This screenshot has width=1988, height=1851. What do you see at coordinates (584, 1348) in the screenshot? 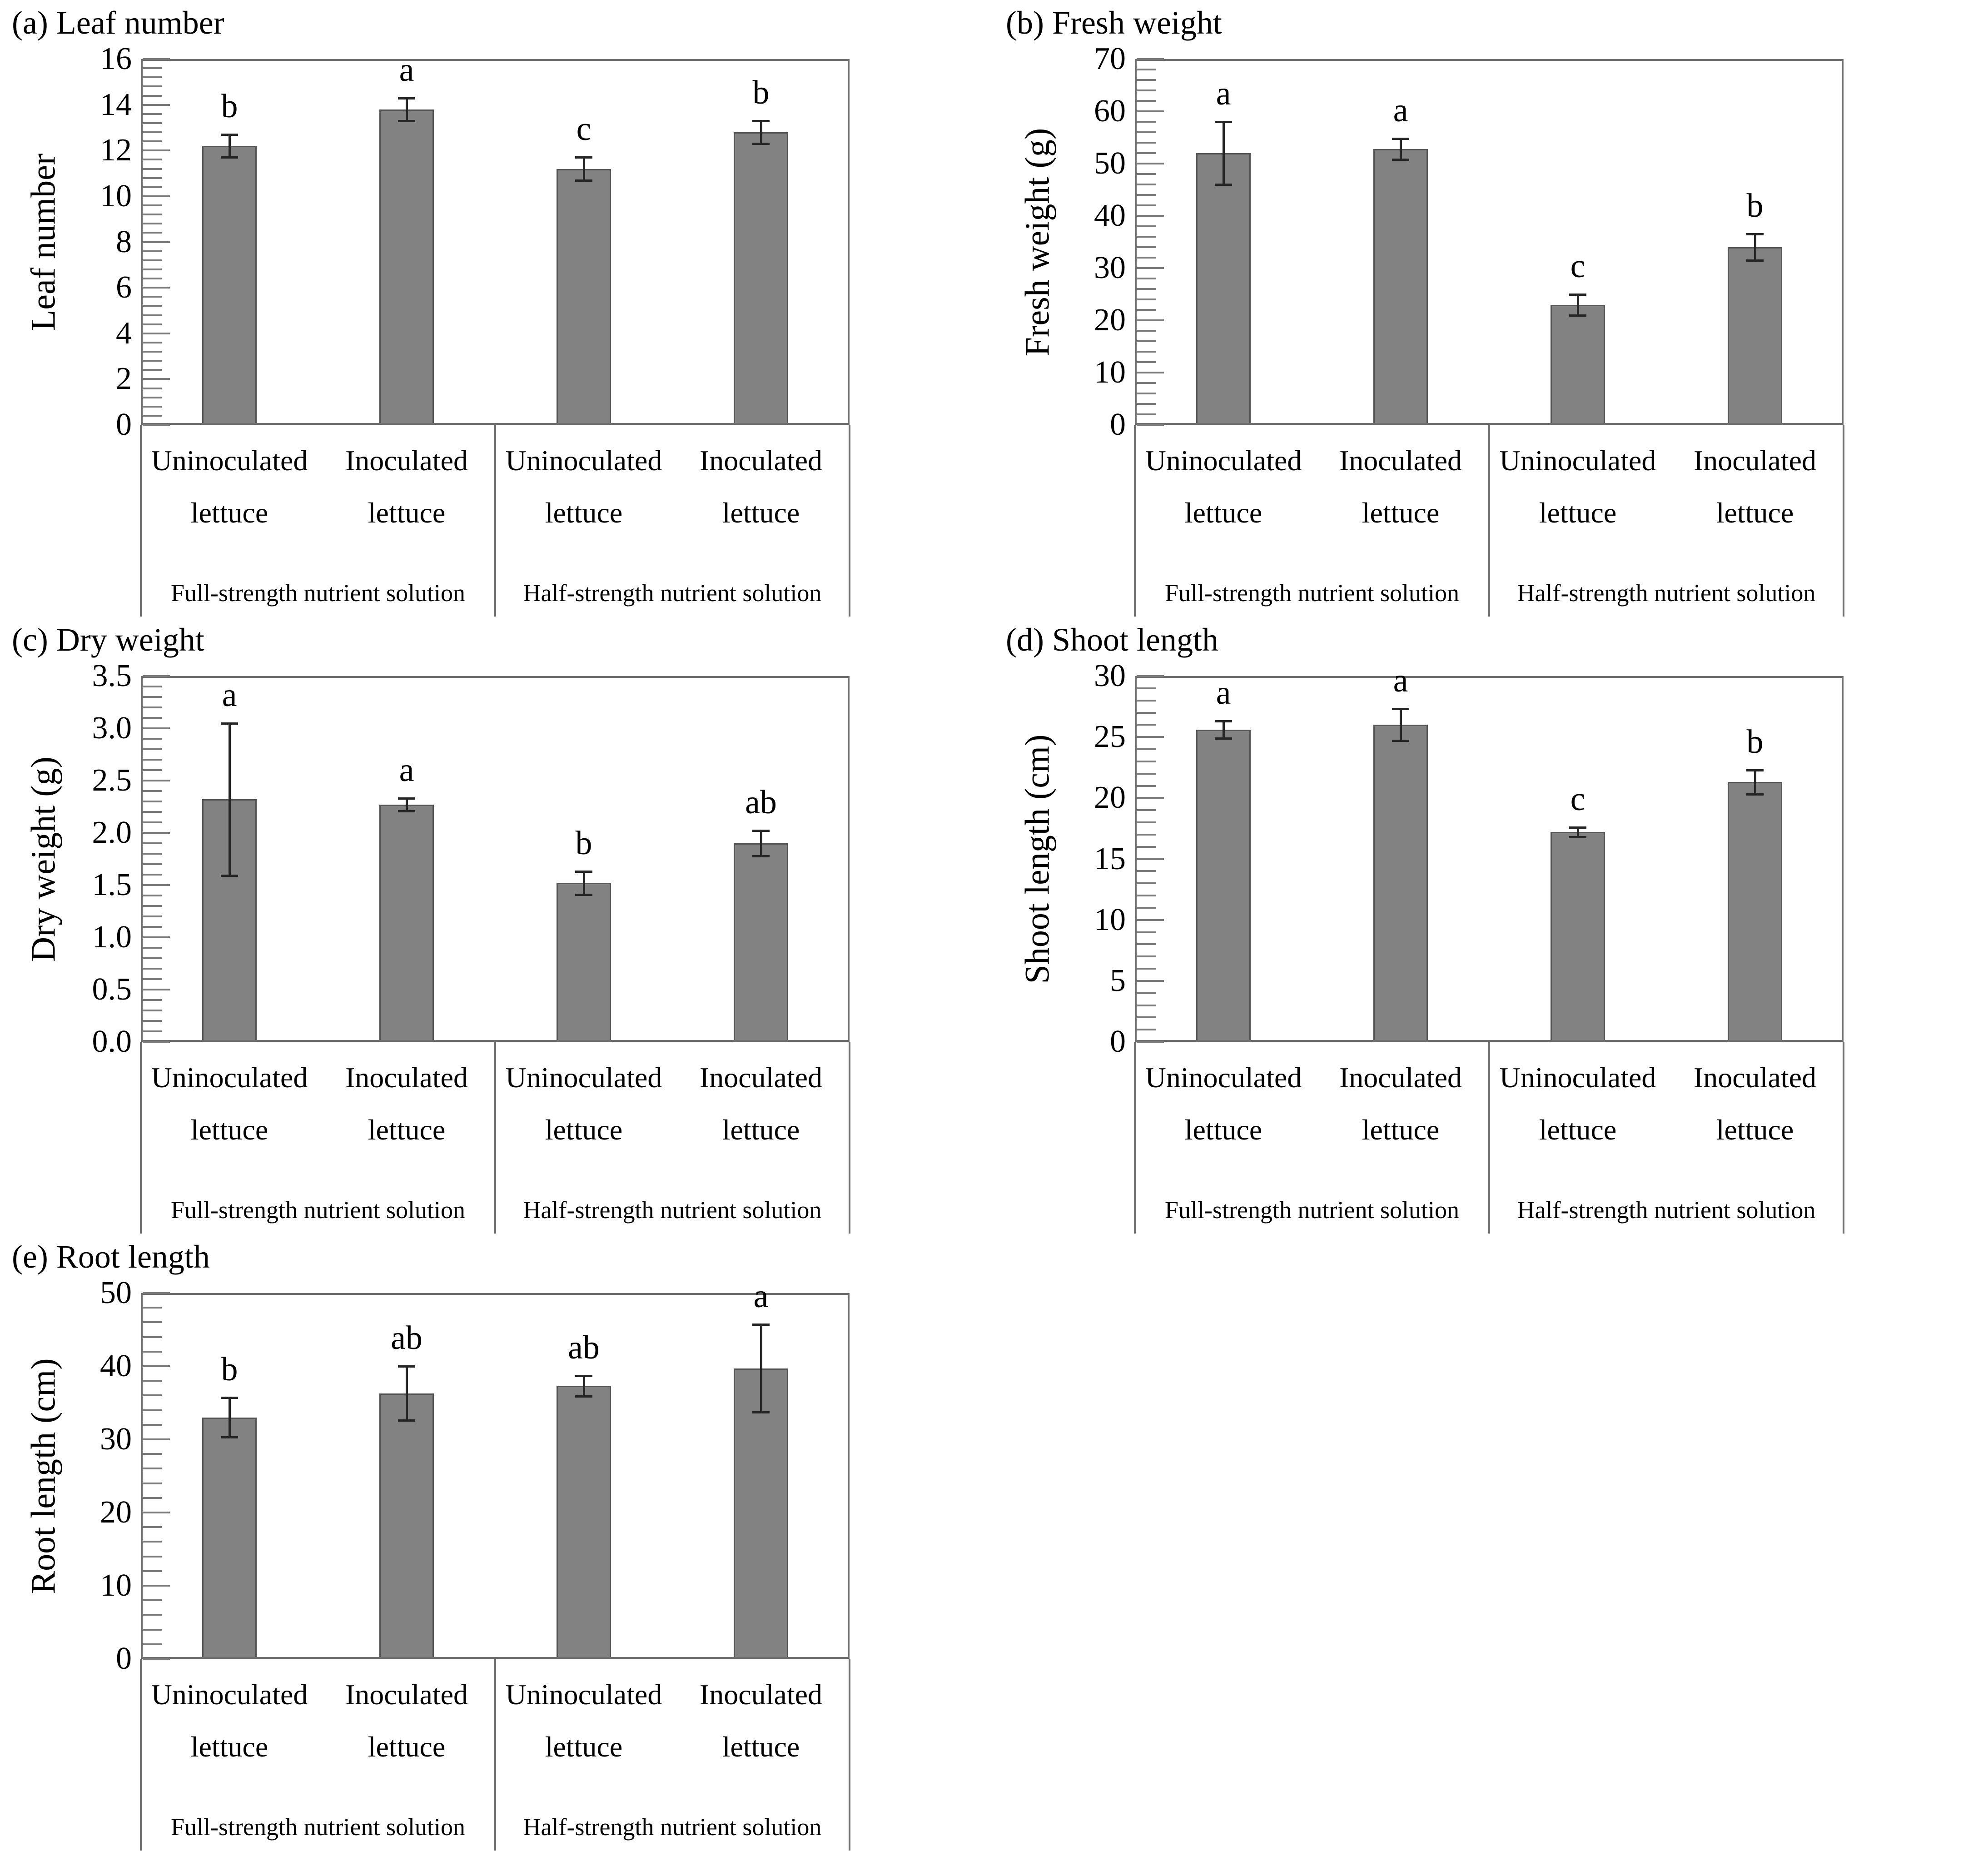
I see `significance-letter: ab` at bounding box center [584, 1348].